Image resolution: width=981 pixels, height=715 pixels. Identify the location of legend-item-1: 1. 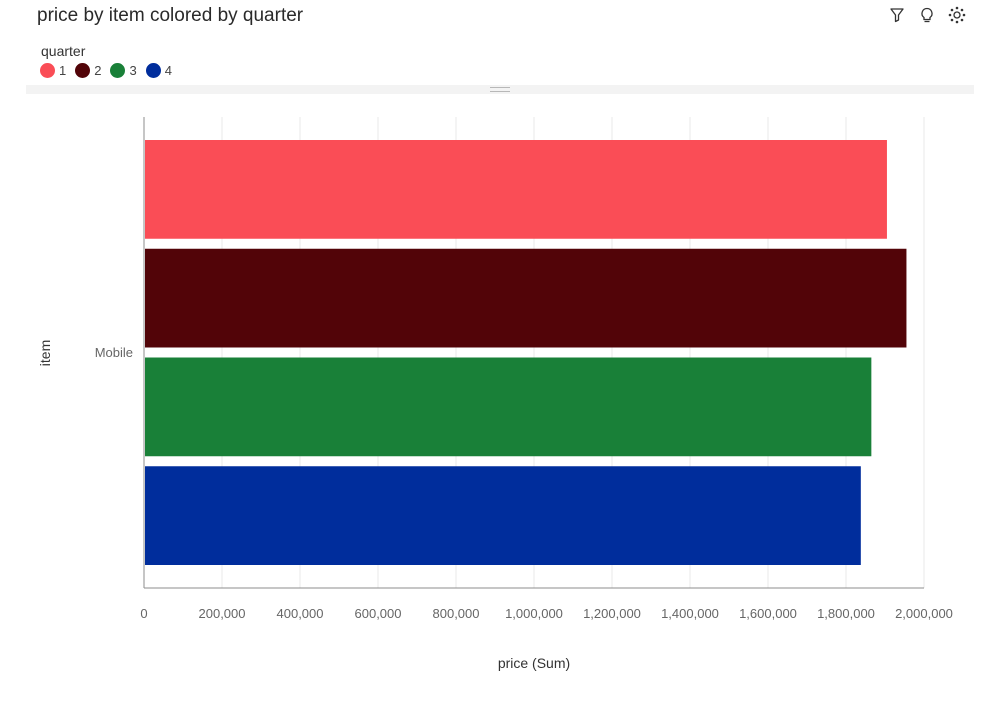
(53, 70).